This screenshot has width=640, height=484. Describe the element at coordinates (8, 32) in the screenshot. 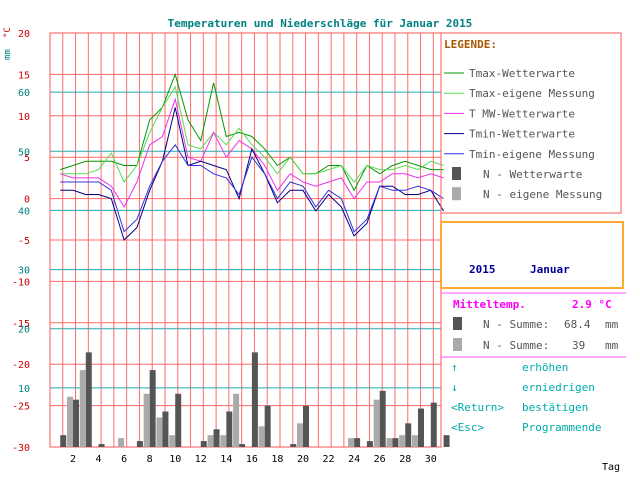

I see `temp-unit-label: °C` at that location.